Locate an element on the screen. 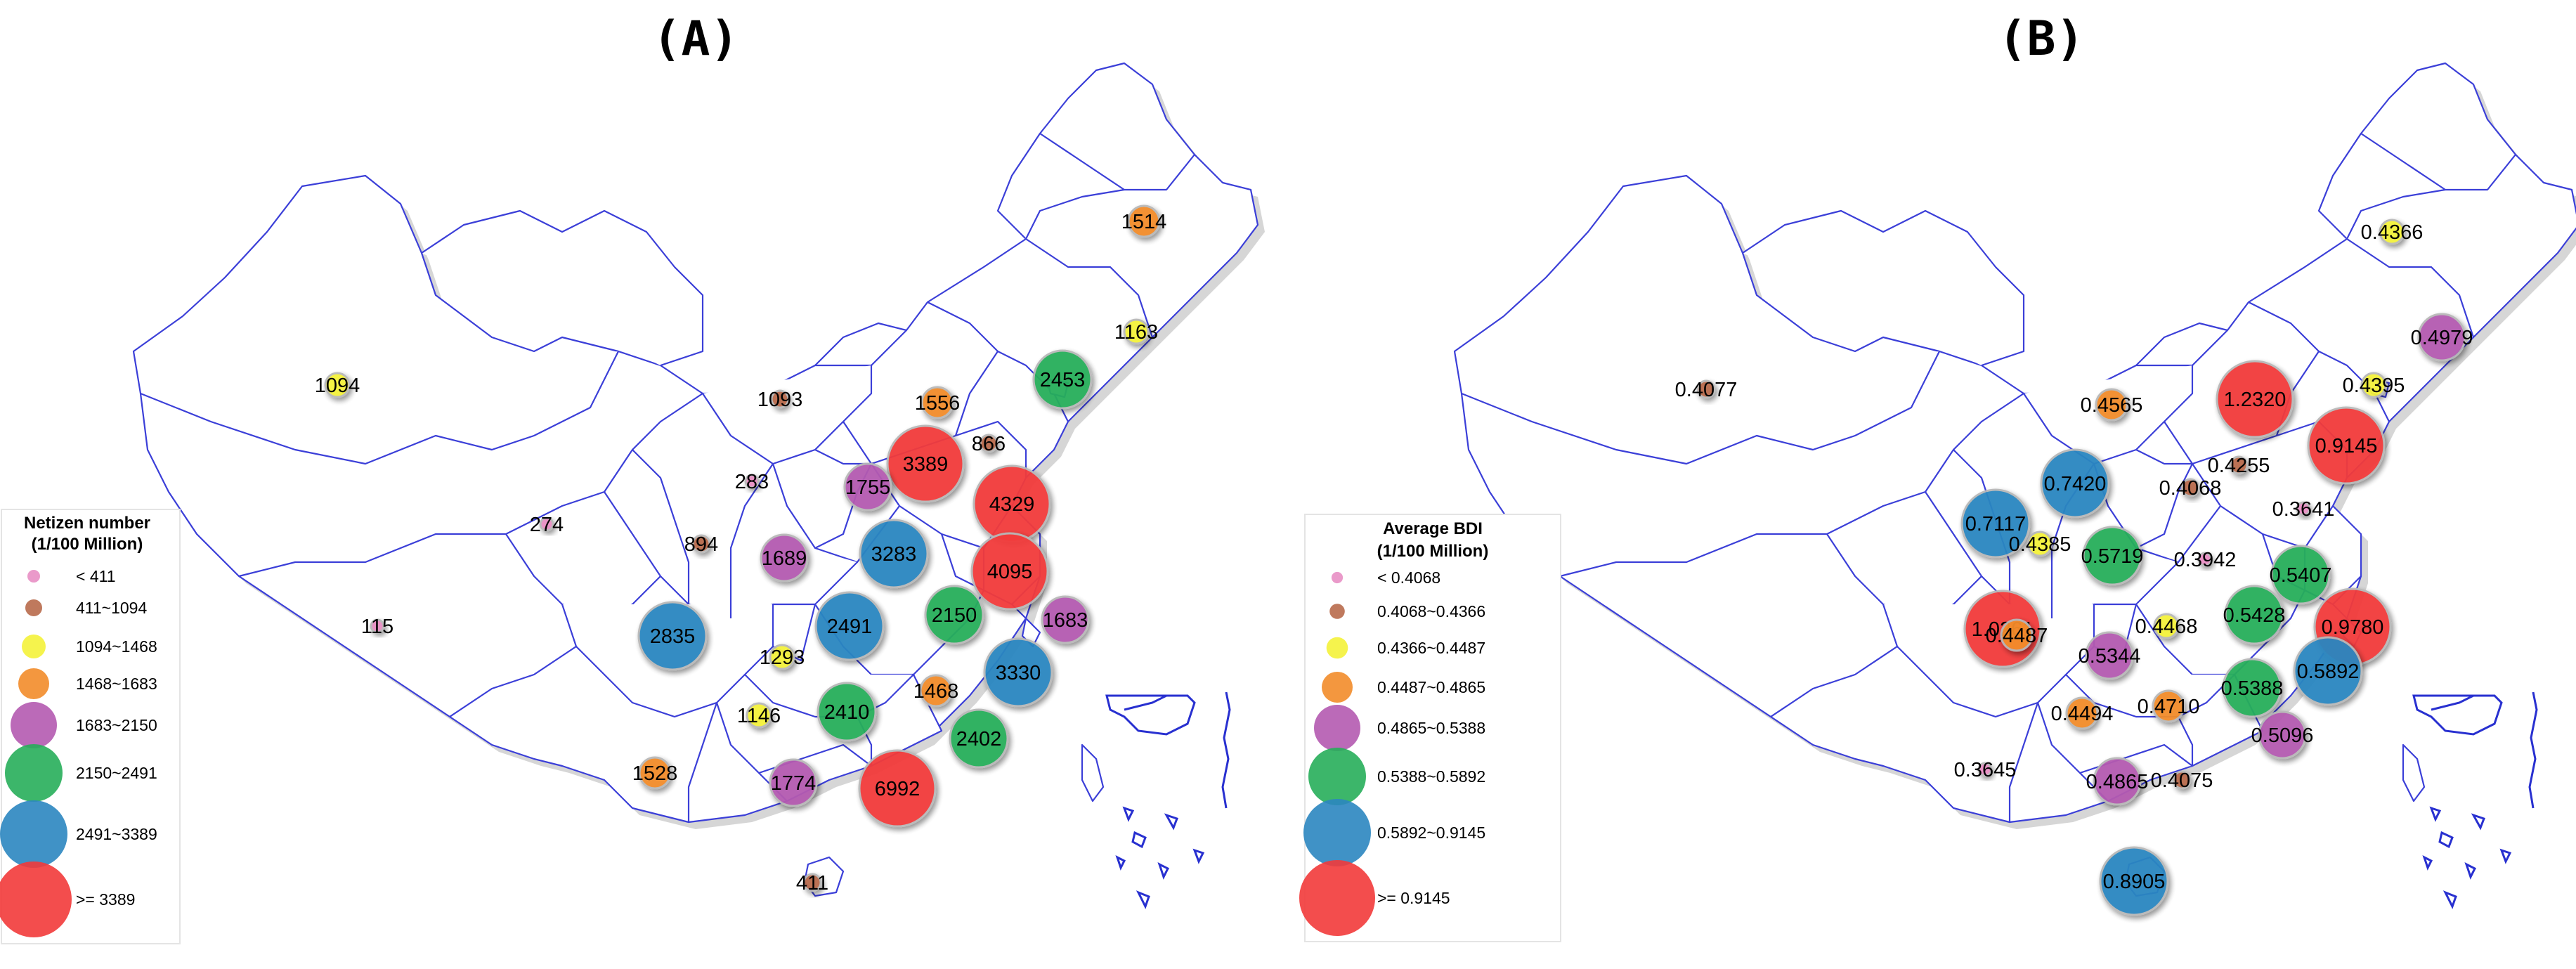  bubble-label: 411 is located at coordinates (812, 884).